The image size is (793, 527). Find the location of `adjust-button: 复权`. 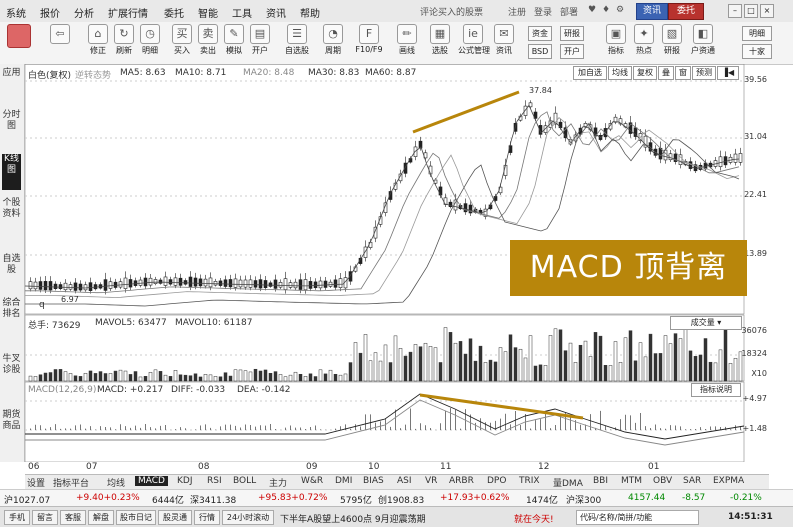

adjust-button: 复权 is located at coordinates (645, 73).